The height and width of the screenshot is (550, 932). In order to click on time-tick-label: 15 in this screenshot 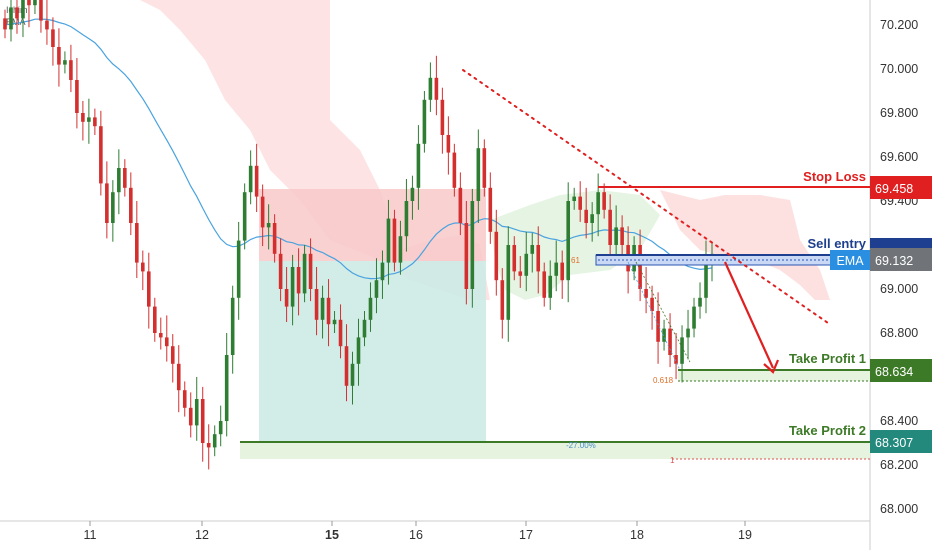, I will do `click(332, 535)`.